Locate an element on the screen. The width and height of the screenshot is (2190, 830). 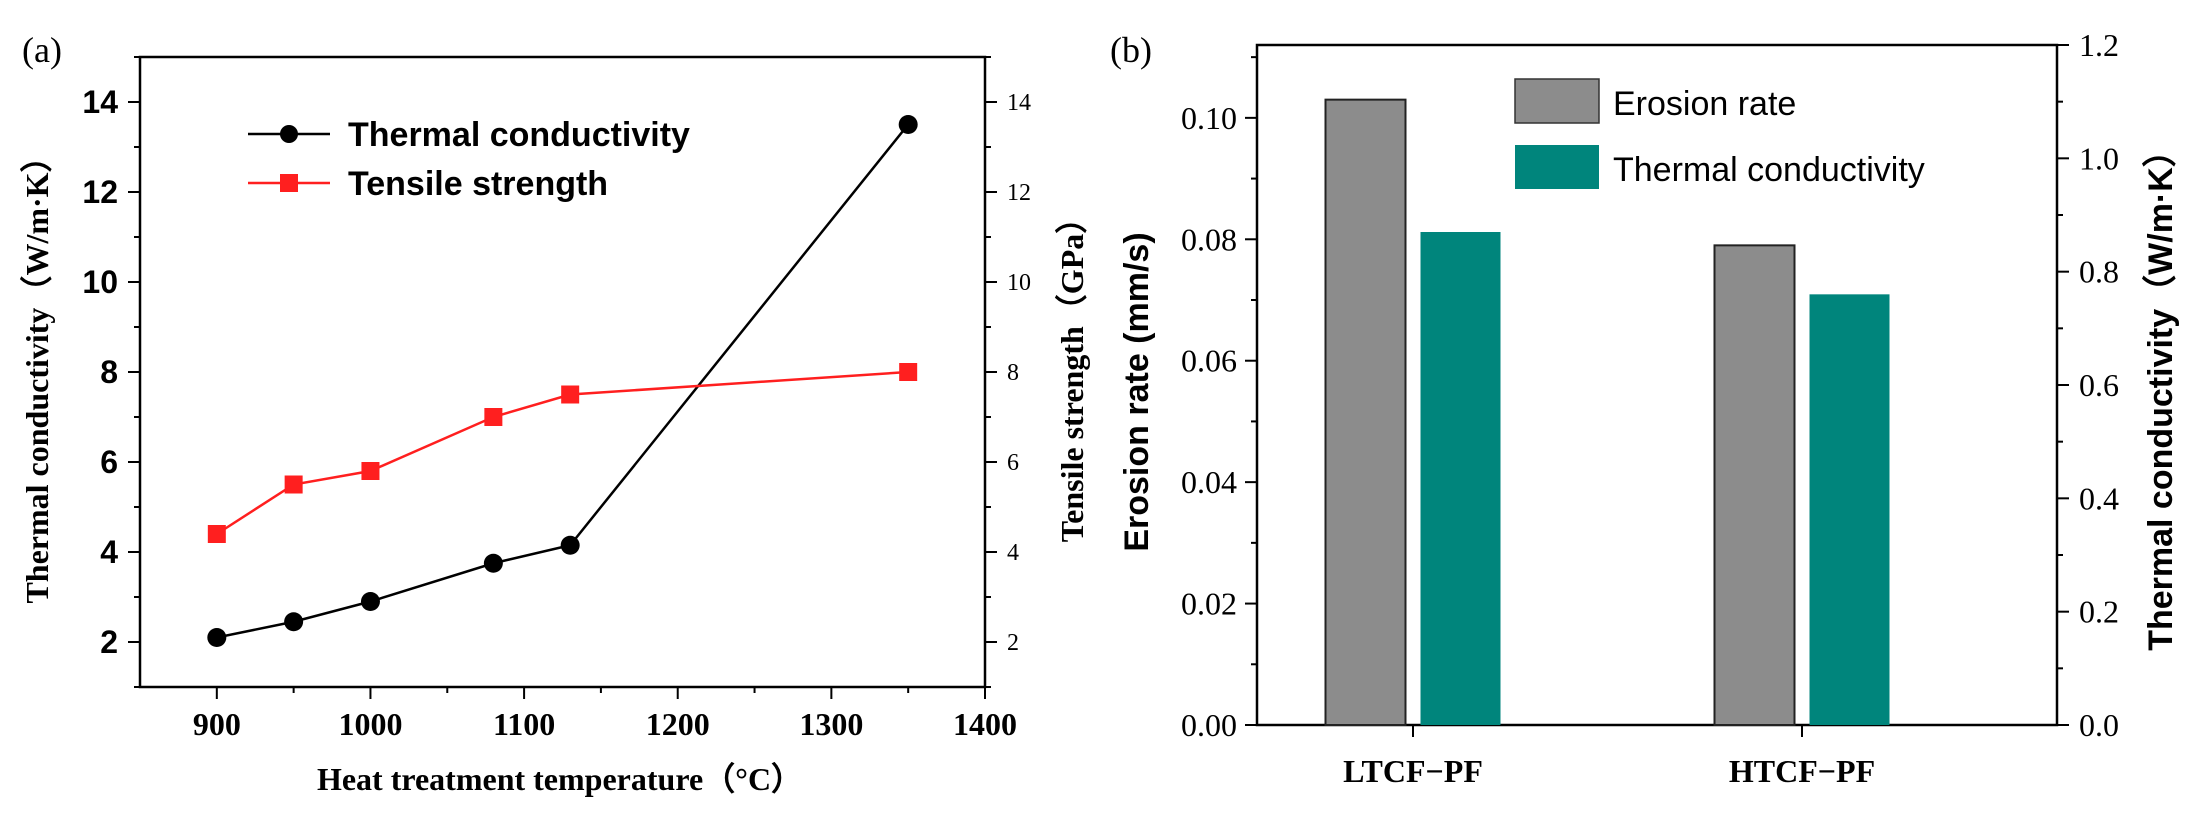
chart-a-y2-ticks: 2 4 6 8 10 12 14 is located at coordinates (1008, 372).